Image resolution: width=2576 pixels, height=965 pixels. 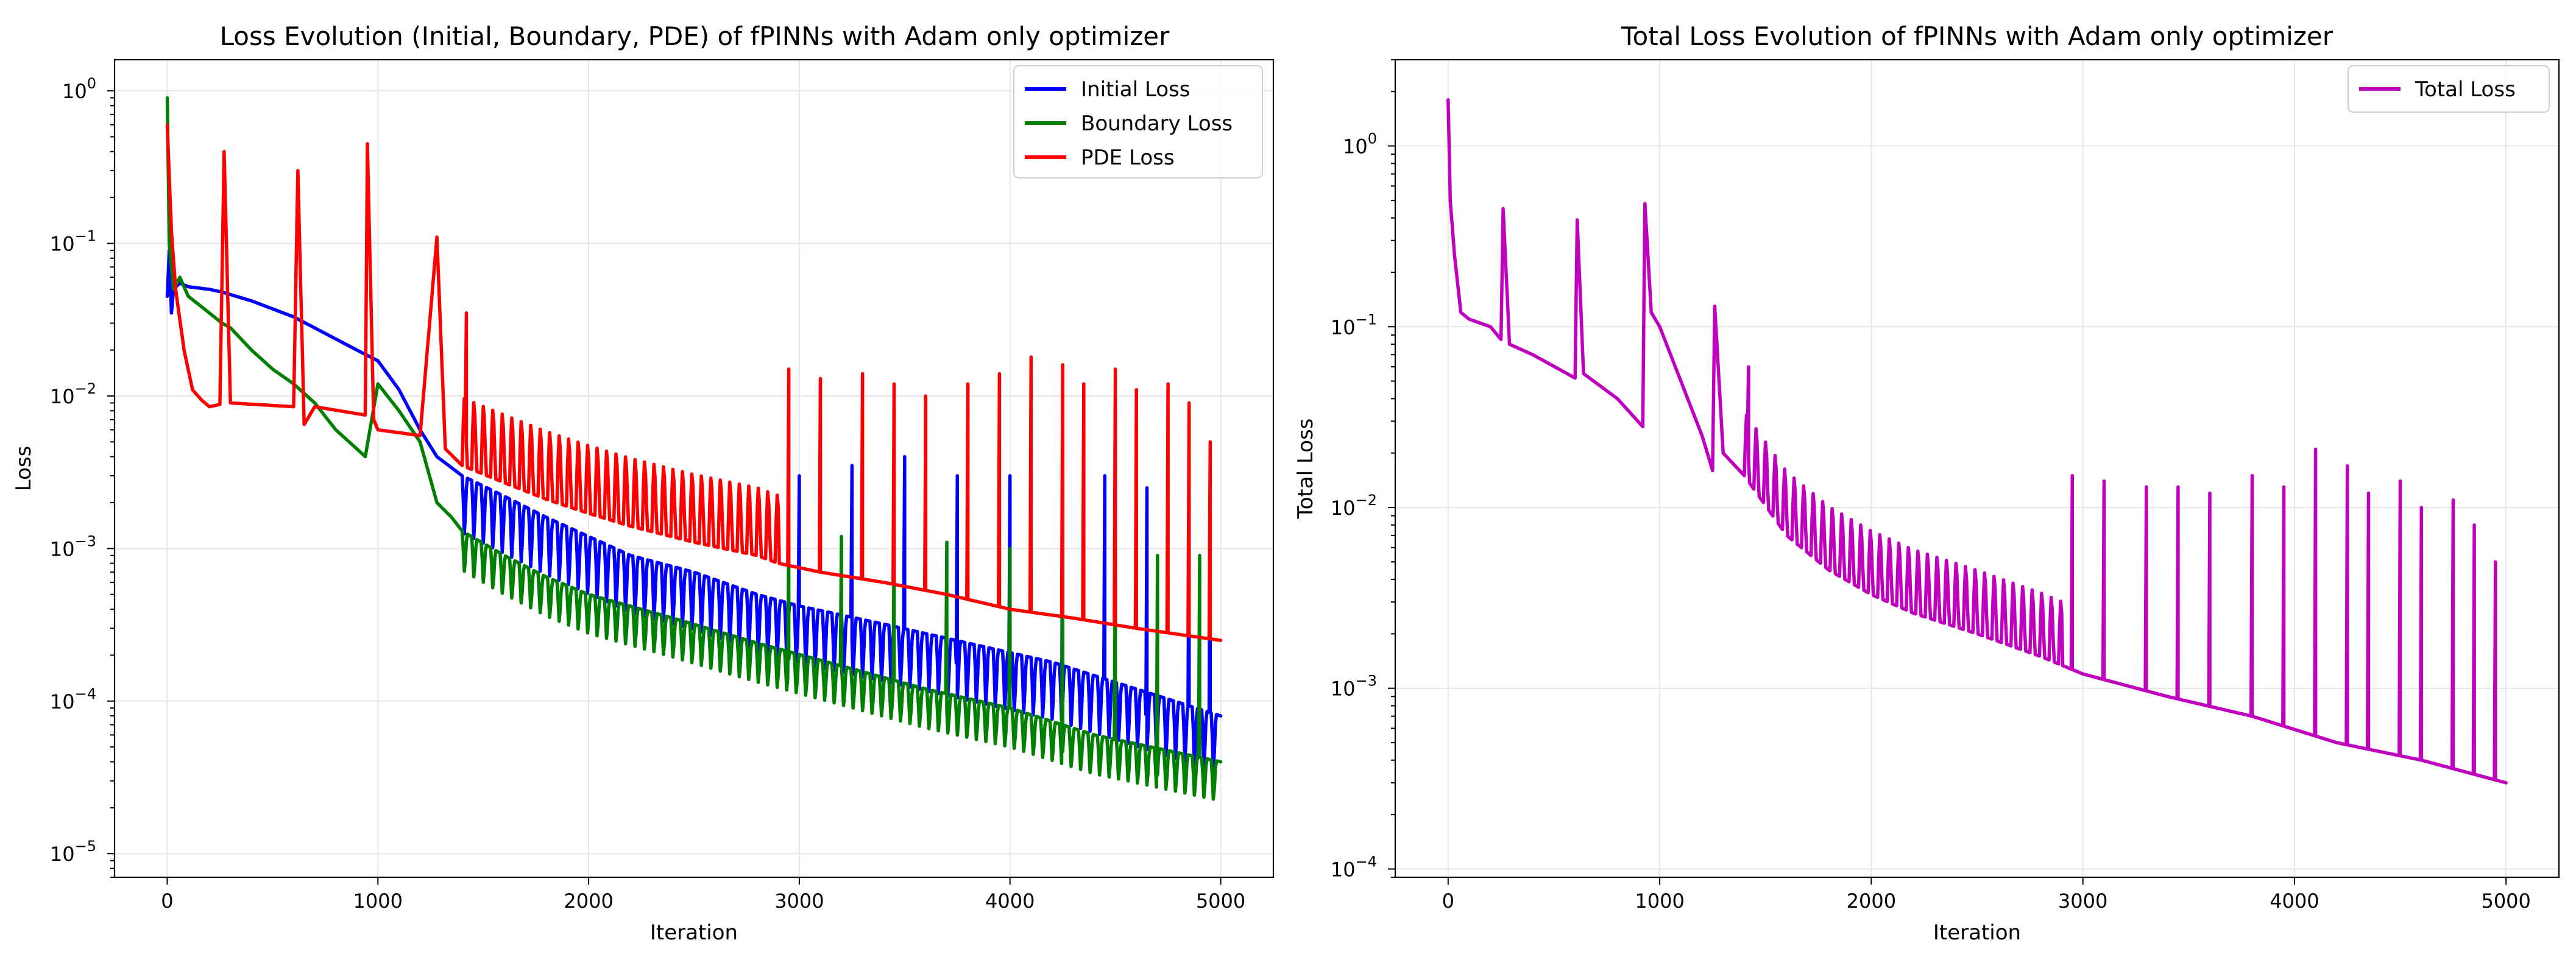 What do you see at coordinates (1157, 123) in the screenshot?
I see `legend-label-boundary: Boundary Loss` at bounding box center [1157, 123].